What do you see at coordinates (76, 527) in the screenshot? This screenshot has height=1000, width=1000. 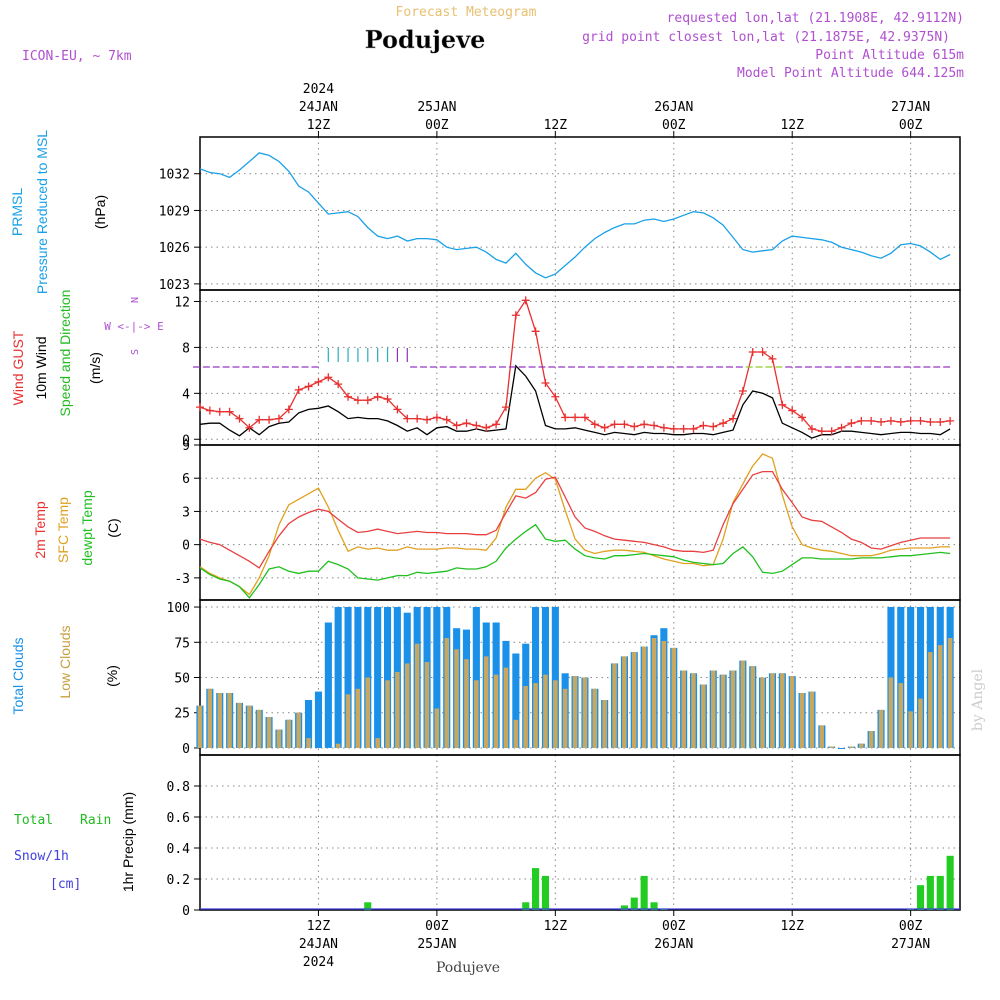 I see `temp-labels: 2m Temp SFC Temp dewpt Temp (C)` at bounding box center [76, 527].